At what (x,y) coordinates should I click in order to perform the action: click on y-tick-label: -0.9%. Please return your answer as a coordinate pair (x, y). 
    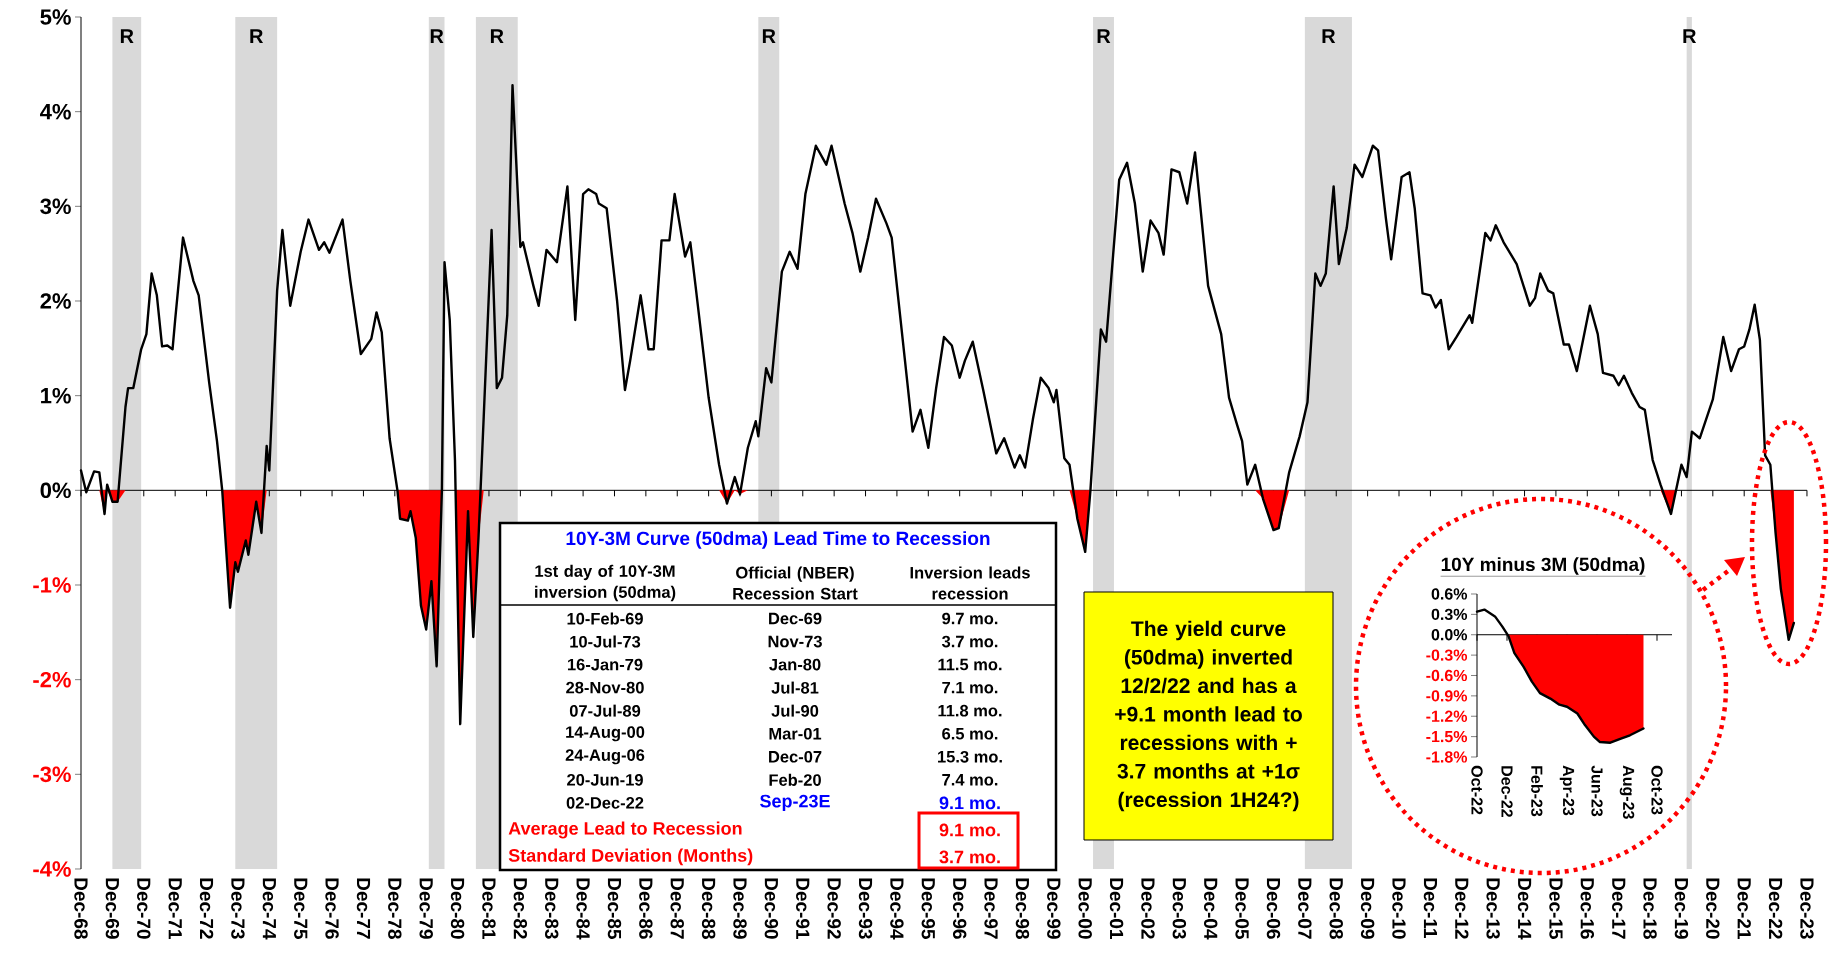
    Looking at the image, I should click on (1447, 696).